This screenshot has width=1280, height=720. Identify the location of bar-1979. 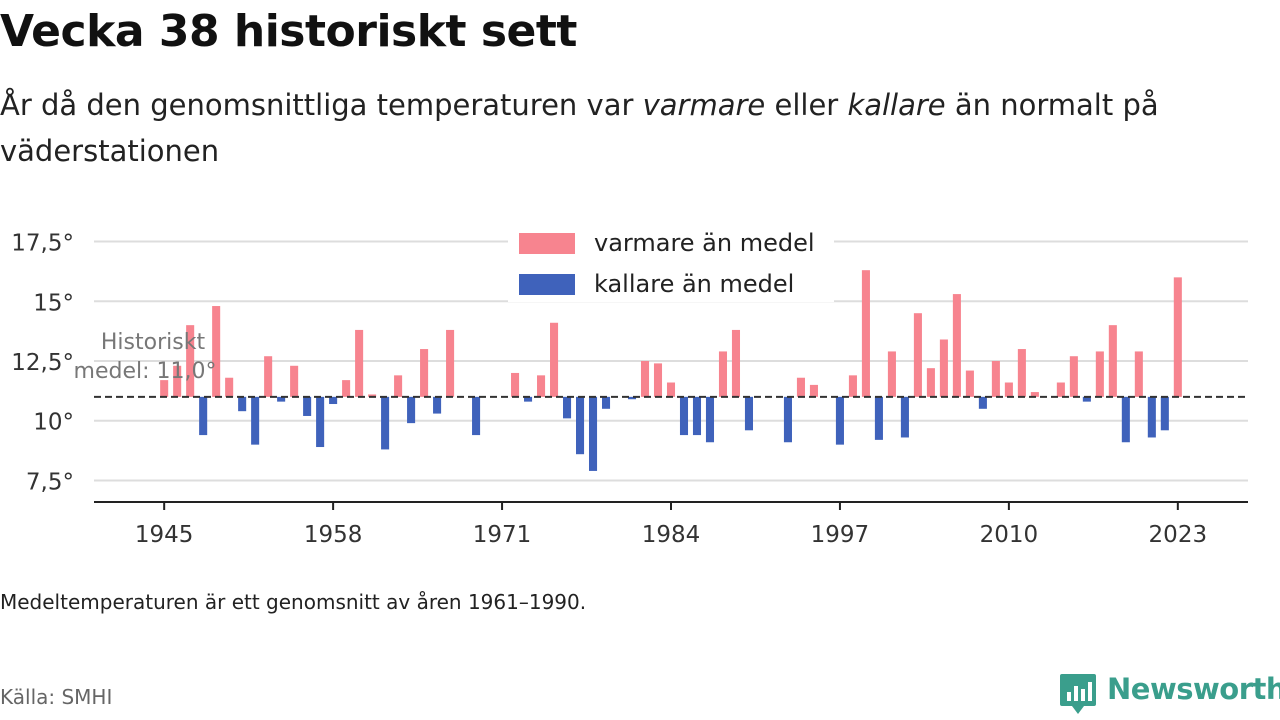
(606, 402).